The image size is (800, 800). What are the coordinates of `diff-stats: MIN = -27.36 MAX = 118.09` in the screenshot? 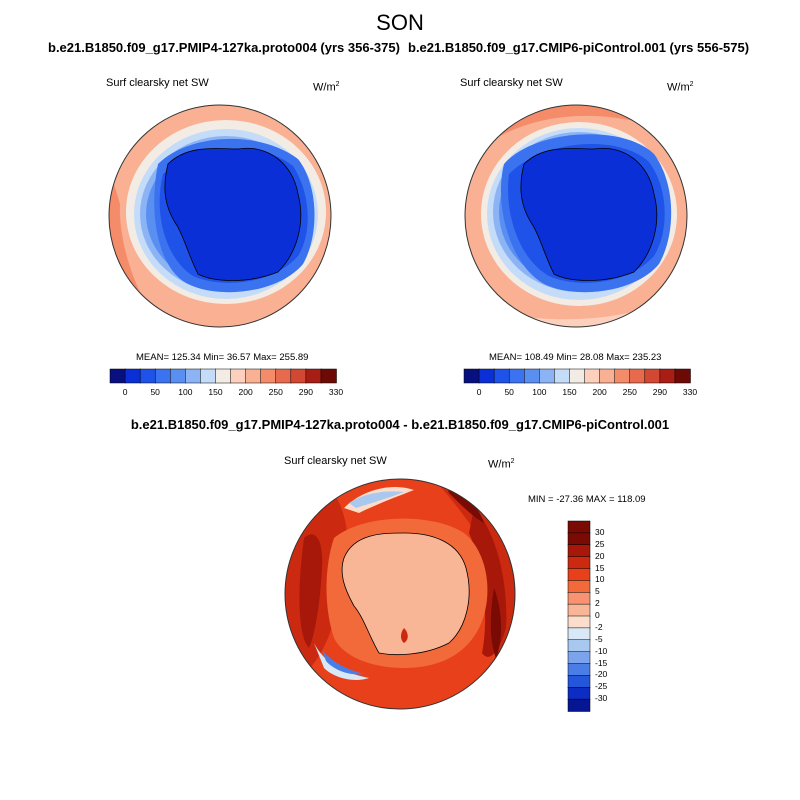 It's located at (587, 499).